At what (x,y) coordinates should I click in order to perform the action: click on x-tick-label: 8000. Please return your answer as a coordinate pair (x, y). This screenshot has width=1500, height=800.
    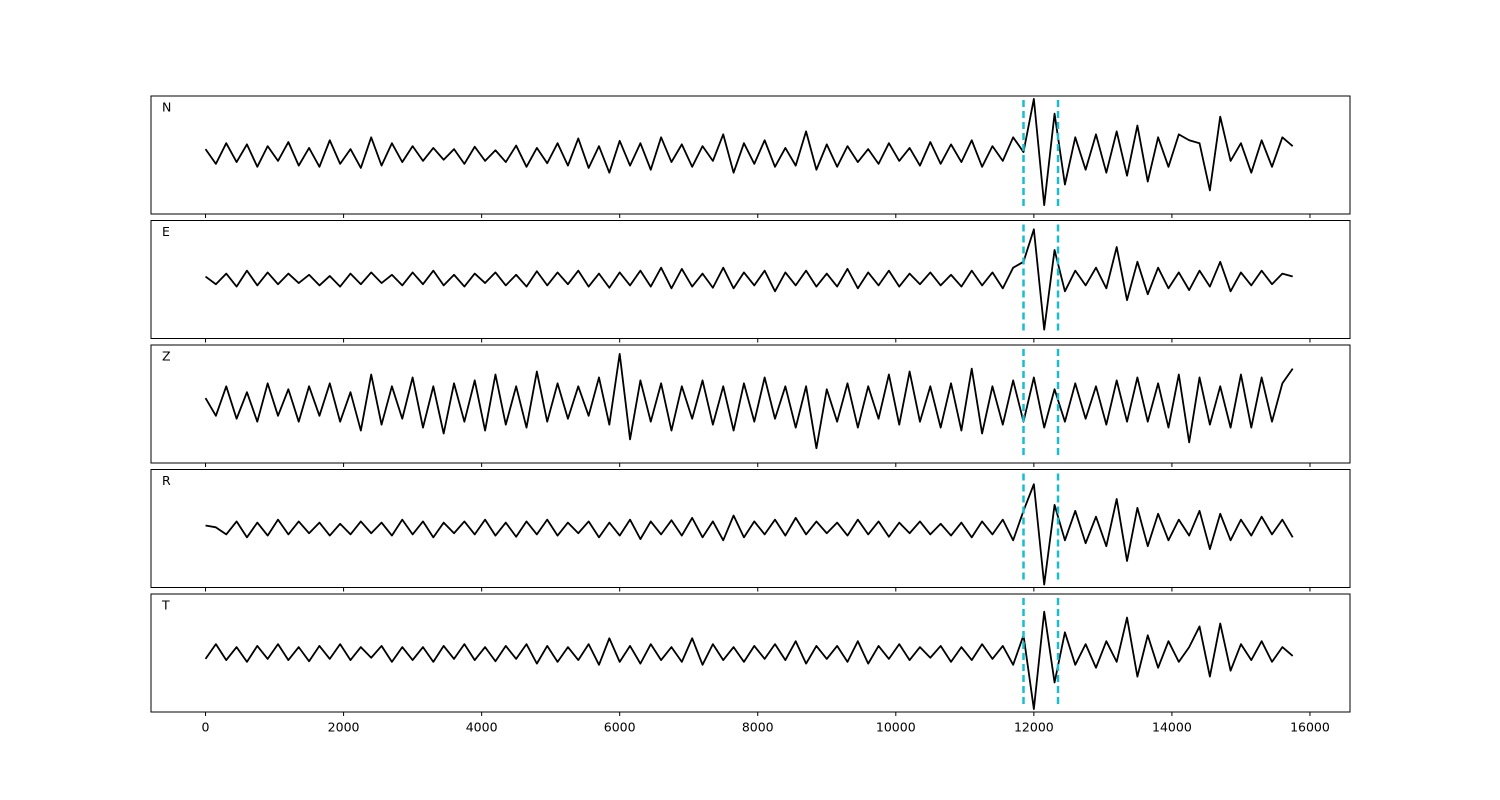
    Looking at the image, I should click on (758, 727).